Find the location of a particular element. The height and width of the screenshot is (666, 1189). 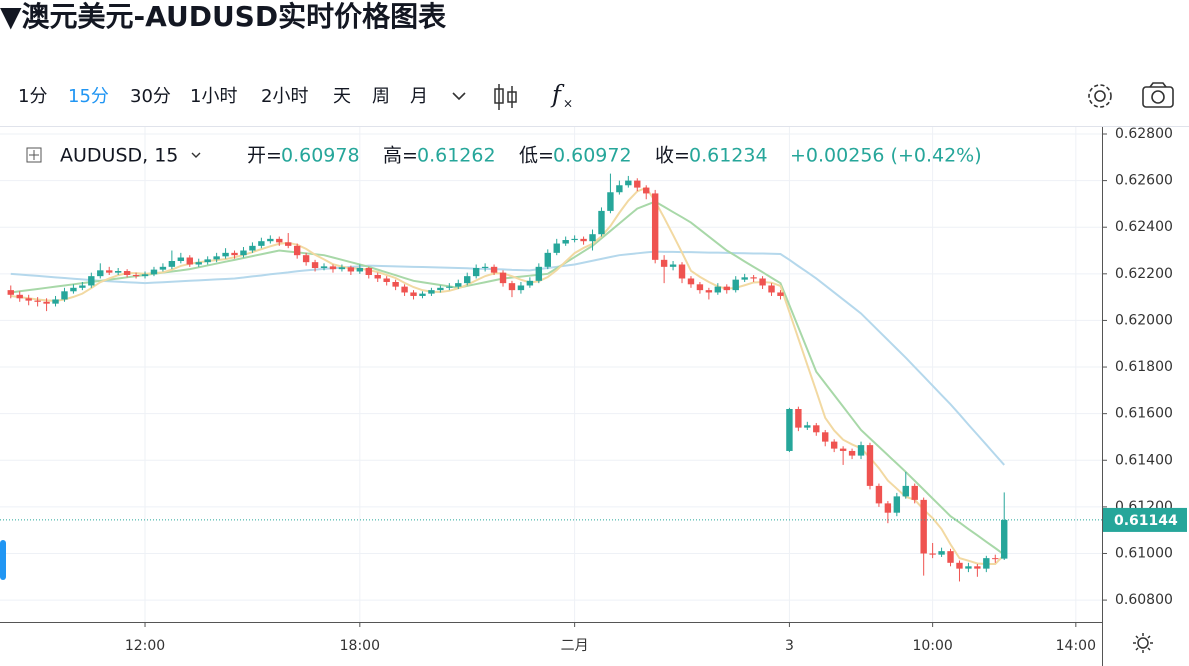

settings-button is located at coordinates (1100, 96).